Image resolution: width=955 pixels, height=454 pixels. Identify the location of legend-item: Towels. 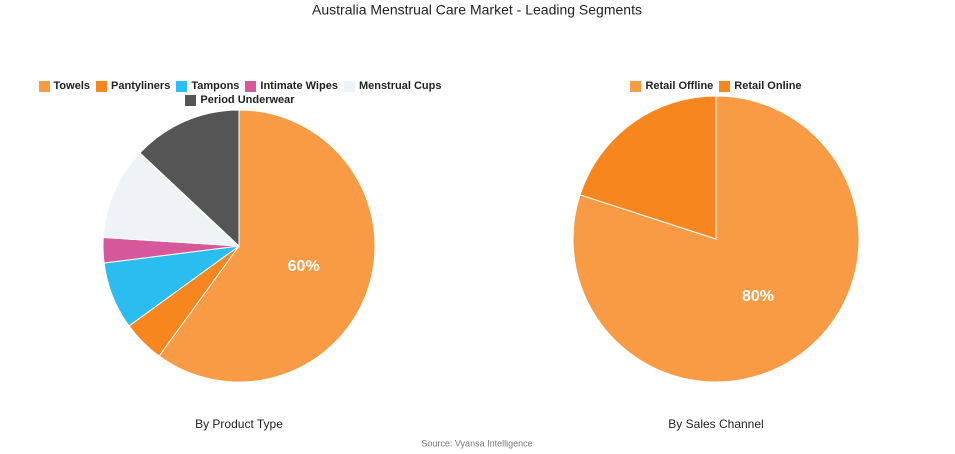
(64, 86).